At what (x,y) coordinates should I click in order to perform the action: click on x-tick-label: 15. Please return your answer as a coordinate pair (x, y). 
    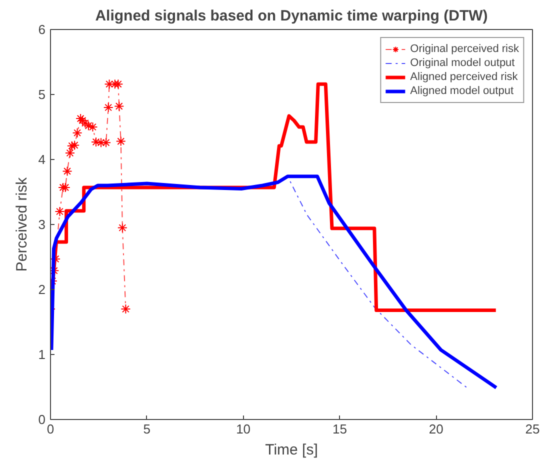
    Looking at the image, I should click on (339, 429).